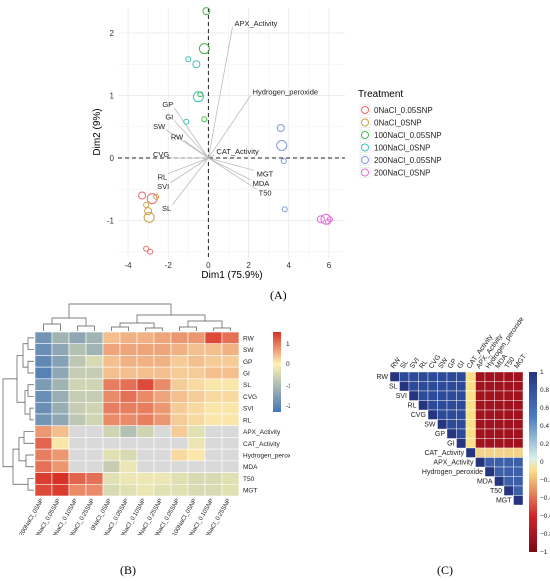  What do you see at coordinates (440, 434) in the screenshot?
I see `correlation-row-label: GP` at bounding box center [440, 434].